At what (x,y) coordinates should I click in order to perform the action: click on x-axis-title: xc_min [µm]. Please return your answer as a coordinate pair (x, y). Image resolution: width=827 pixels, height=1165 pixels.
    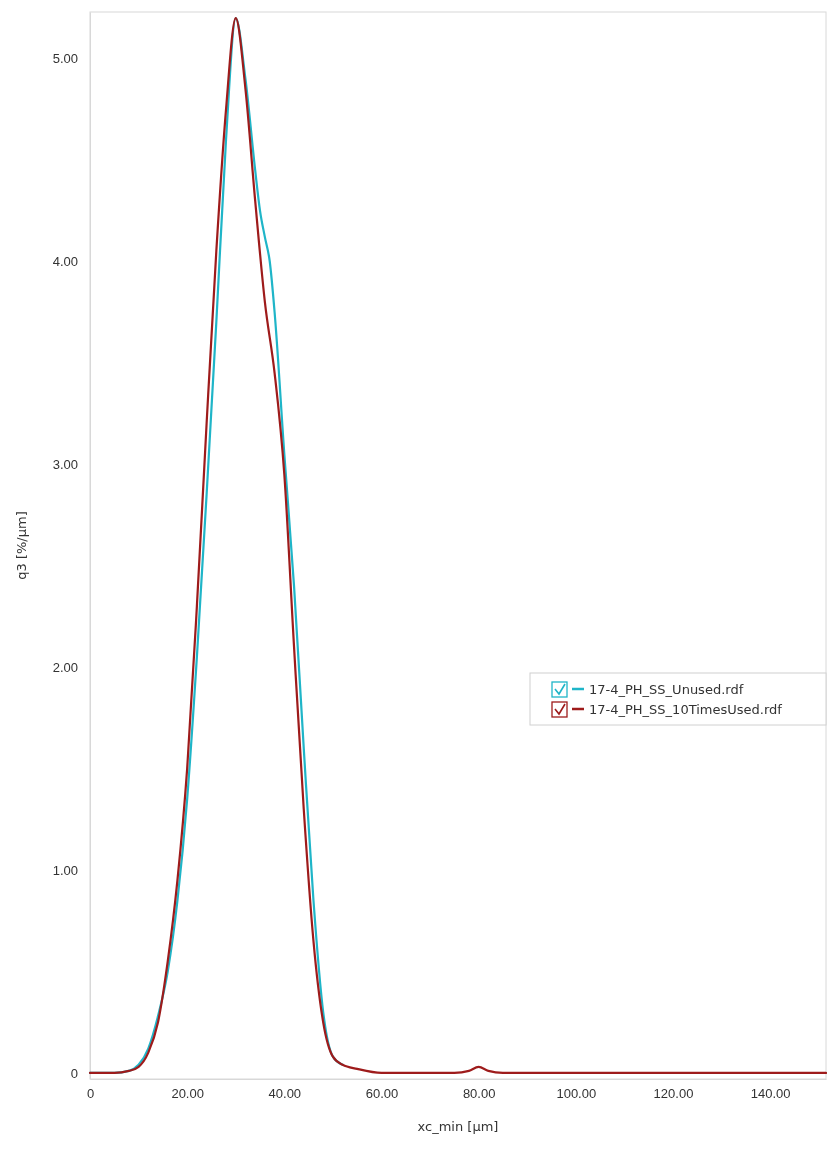
    Looking at the image, I should click on (458, 1126).